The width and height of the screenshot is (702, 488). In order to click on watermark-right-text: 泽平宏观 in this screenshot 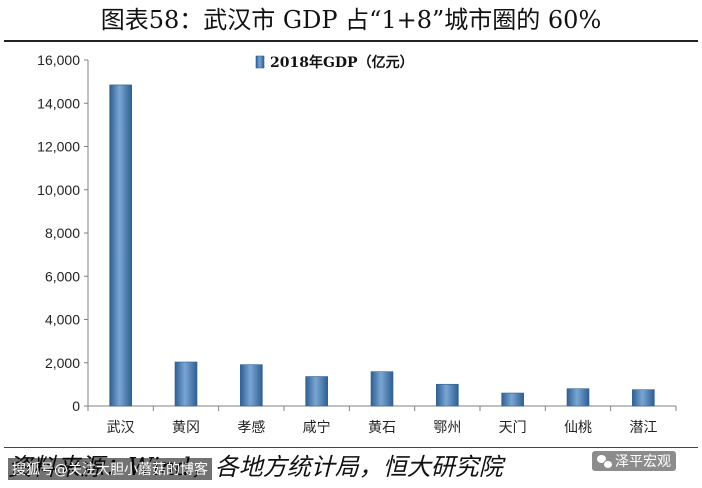, I will do `click(643, 462)`.